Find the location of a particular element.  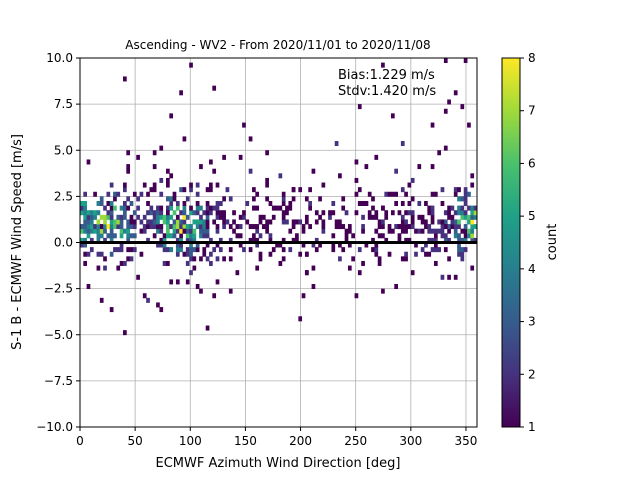

x-axis: 0 50 100 150 200 250 300 350 is located at coordinates (276, 437).